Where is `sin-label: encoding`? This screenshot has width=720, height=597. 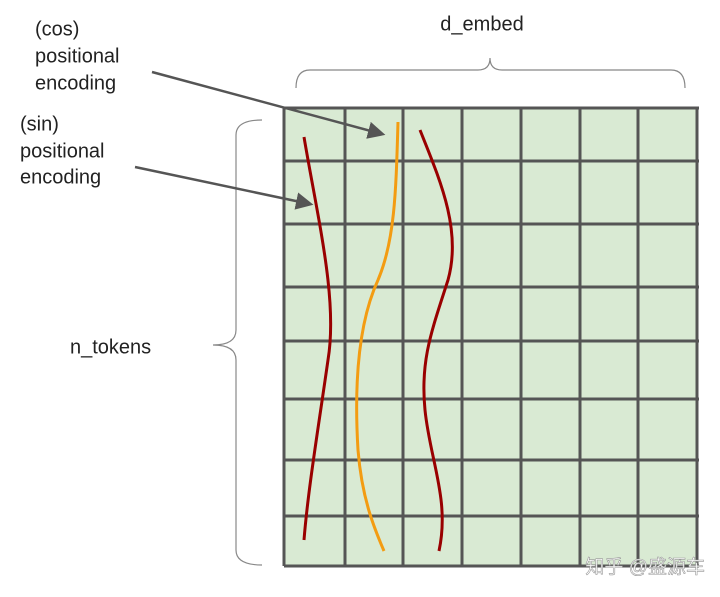
sin-label: encoding is located at coordinates (60, 177).